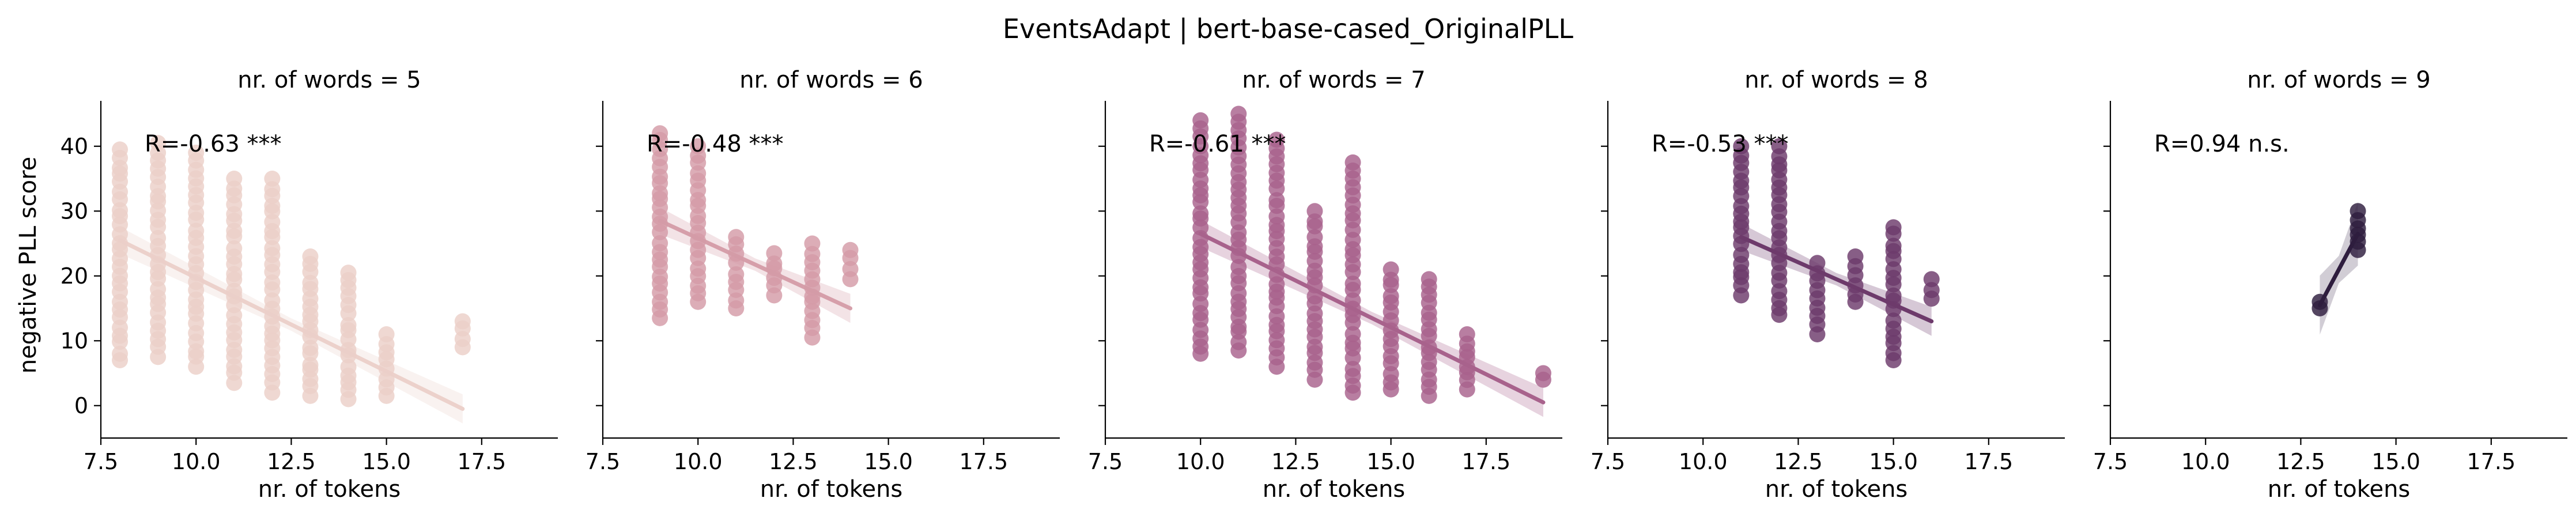 The width and height of the screenshot is (2576, 517). Describe the element at coordinates (75, 276) in the screenshot. I see `y-tick-label: 20` at that location.